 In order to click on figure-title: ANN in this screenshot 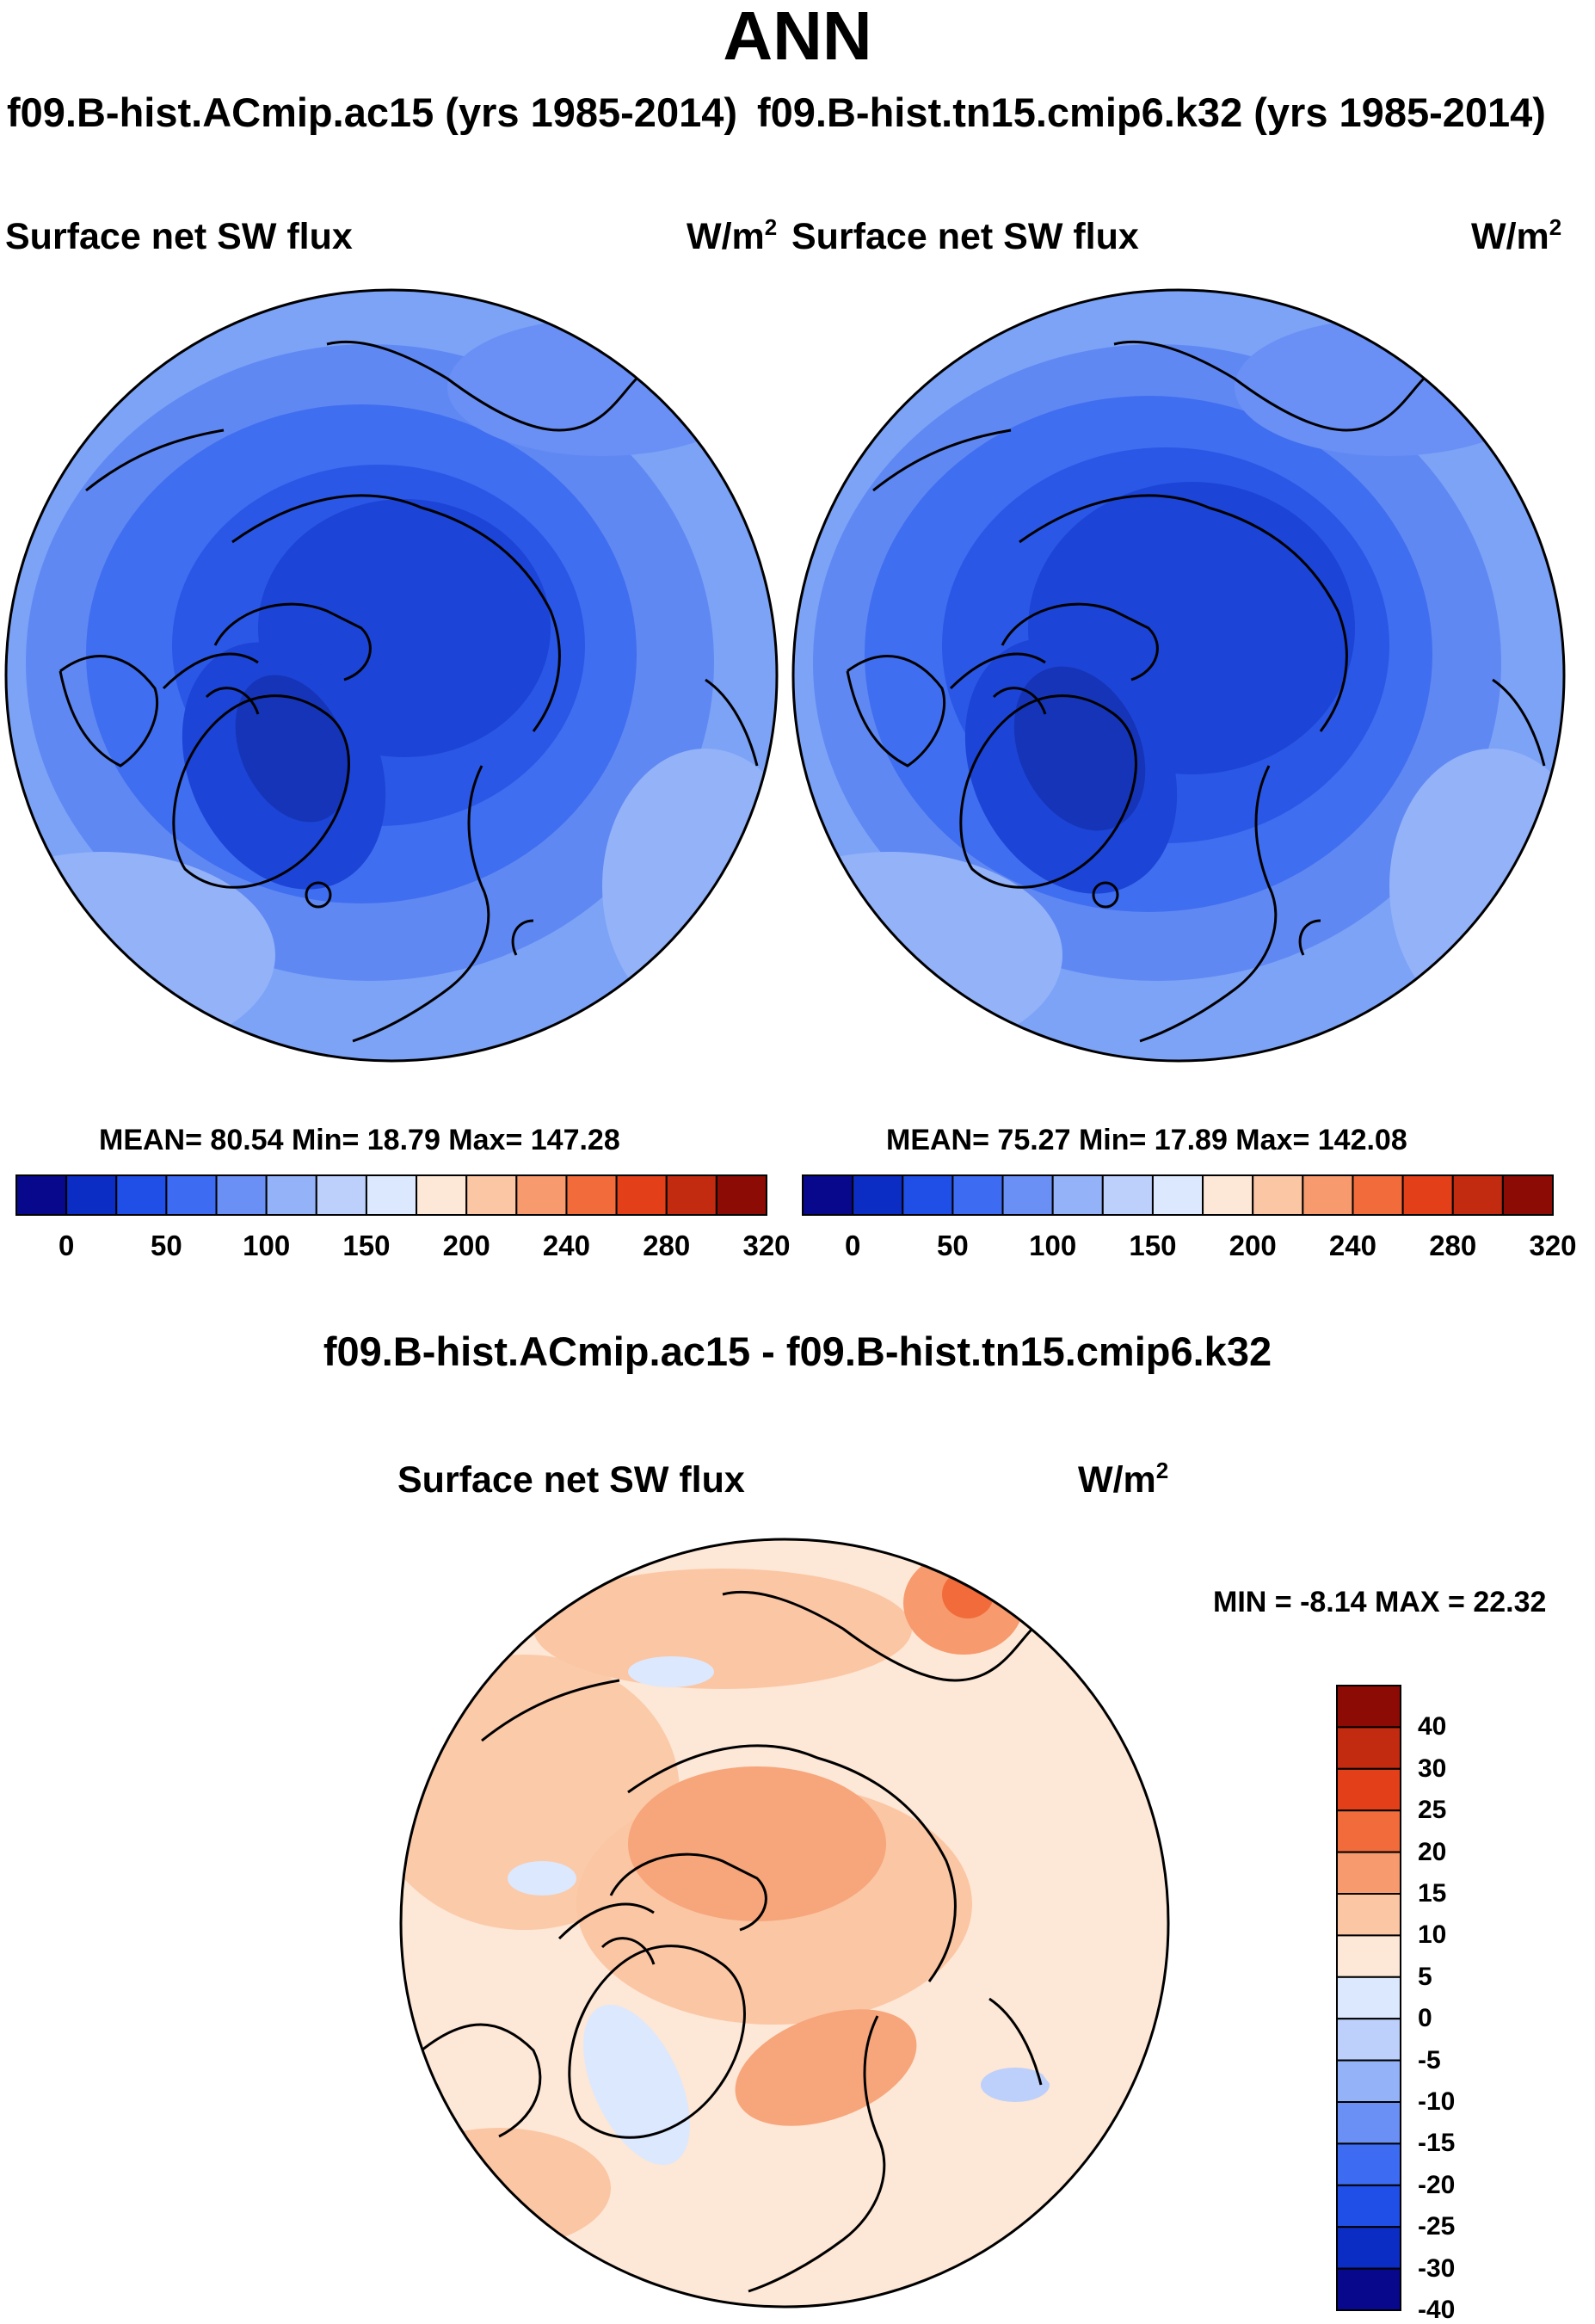, I will do `click(797, 37)`.